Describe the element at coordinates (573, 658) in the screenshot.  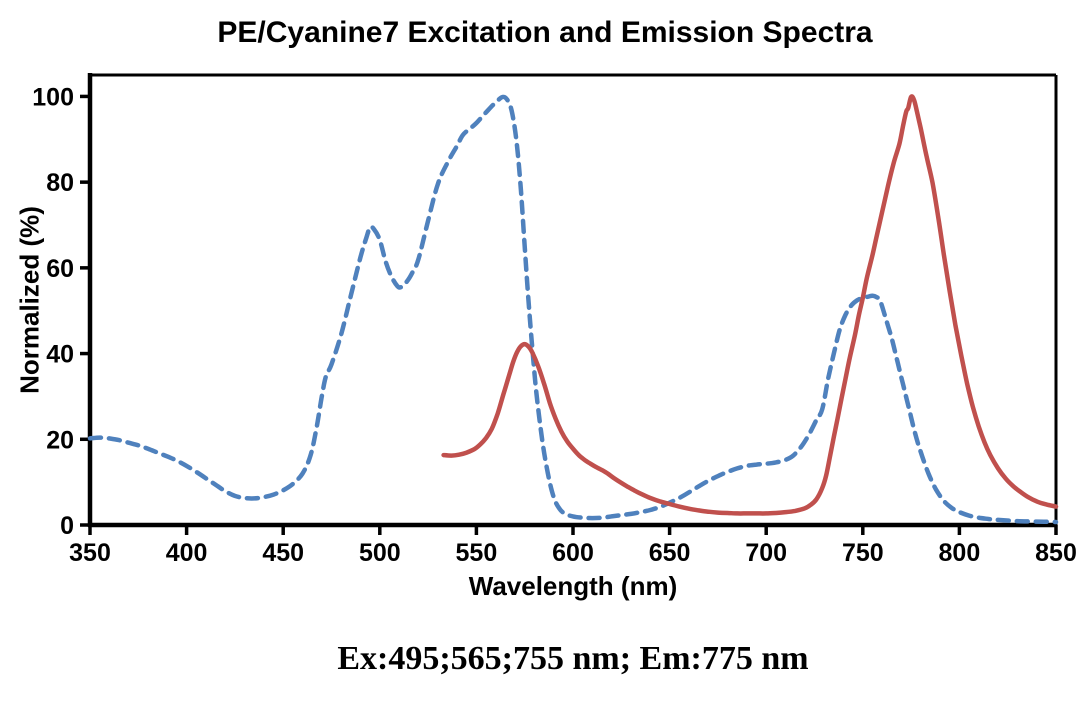
I see `peak-caption: Ex:495;565;755 nm; Em:775 nm` at that location.